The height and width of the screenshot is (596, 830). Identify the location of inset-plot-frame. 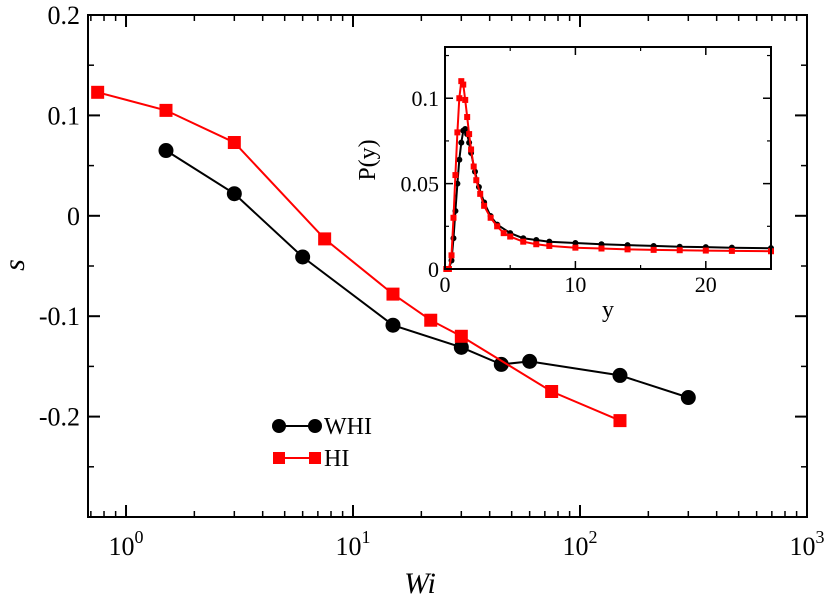
(608, 158).